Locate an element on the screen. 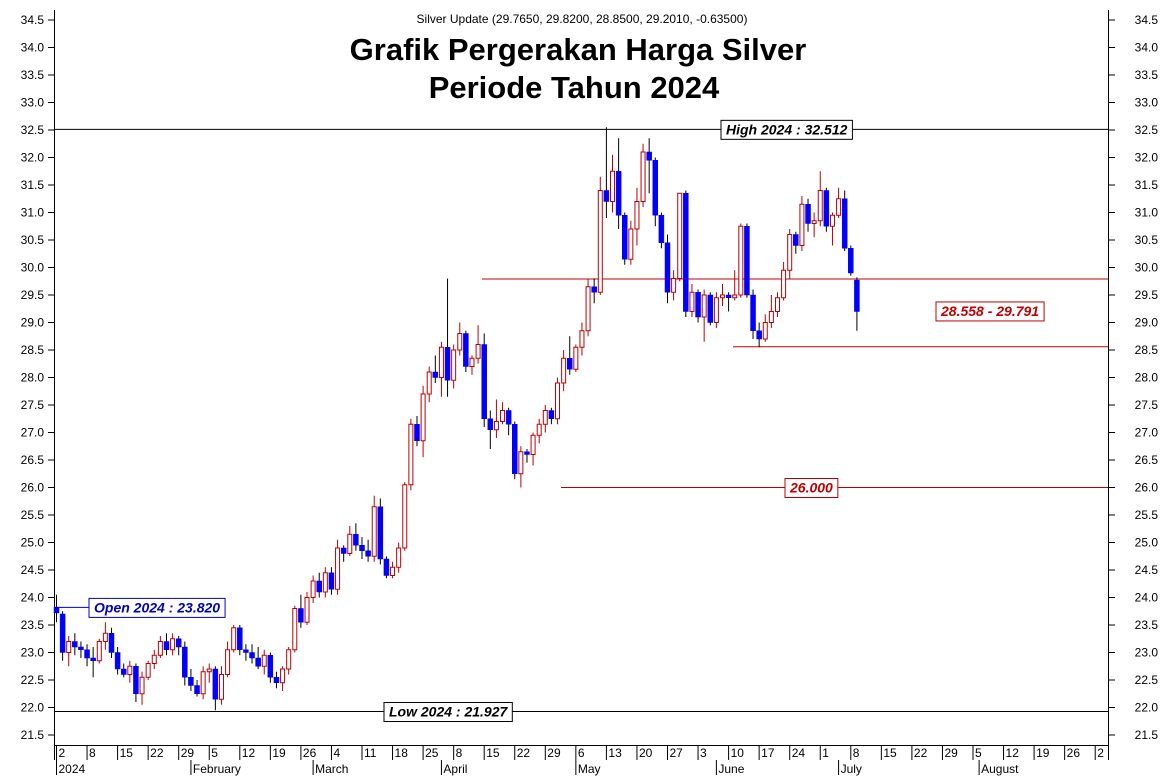 The image size is (1161, 780). y-tick-label-left: 23.5 is located at coordinates (33, 625).